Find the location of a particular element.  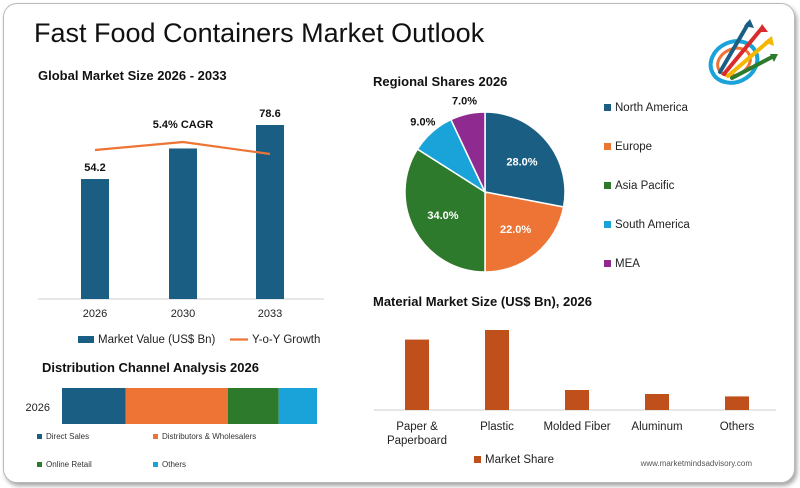

regional-pie-chart: 28.0% 22.0% 34.0% 9.0% 7.0% is located at coordinates (485, 184).